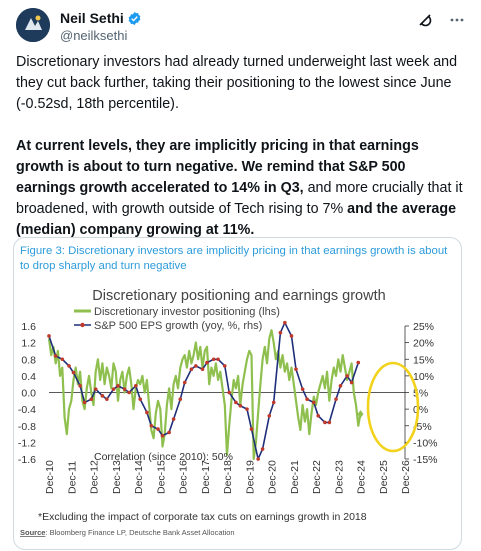 This screenshot has height=551, width=481. Describe the element at coordinates (72, 477) in the screenshot. I see `x-tick-label: Dec-11` at that location.